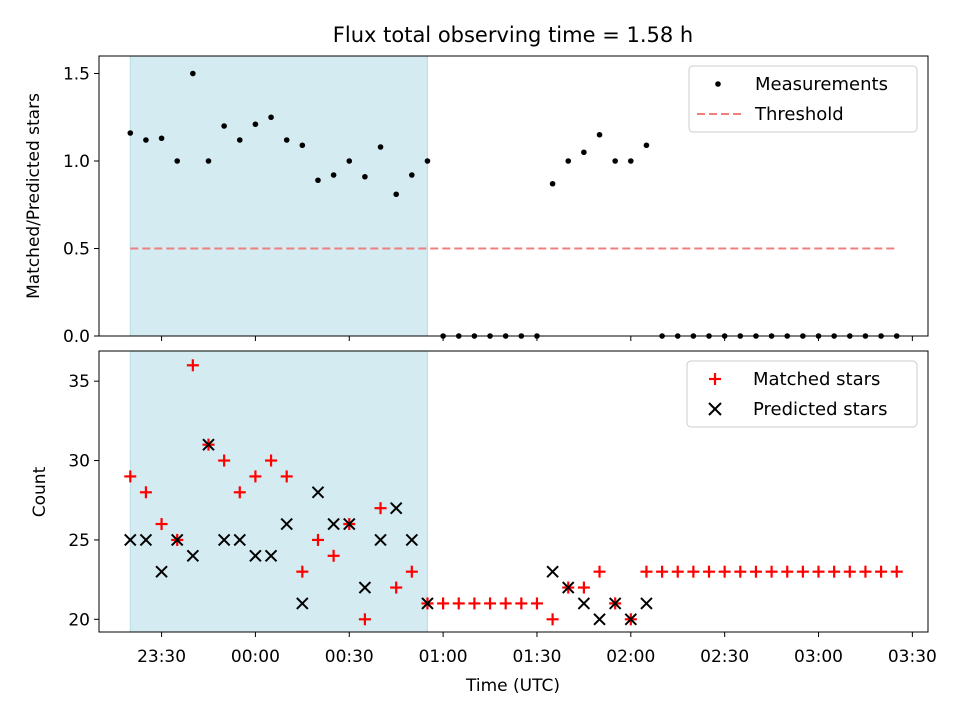 The height and width of the screenshot is (724, 960). I want to click on y-tick-label: 1.5, so click(76, 75).